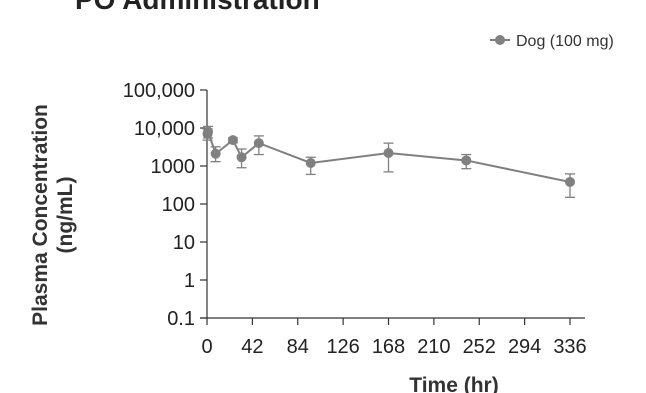 This screenshot has width=646, height=393. I want to click on x-tick-label: 210, so click(433, 347).